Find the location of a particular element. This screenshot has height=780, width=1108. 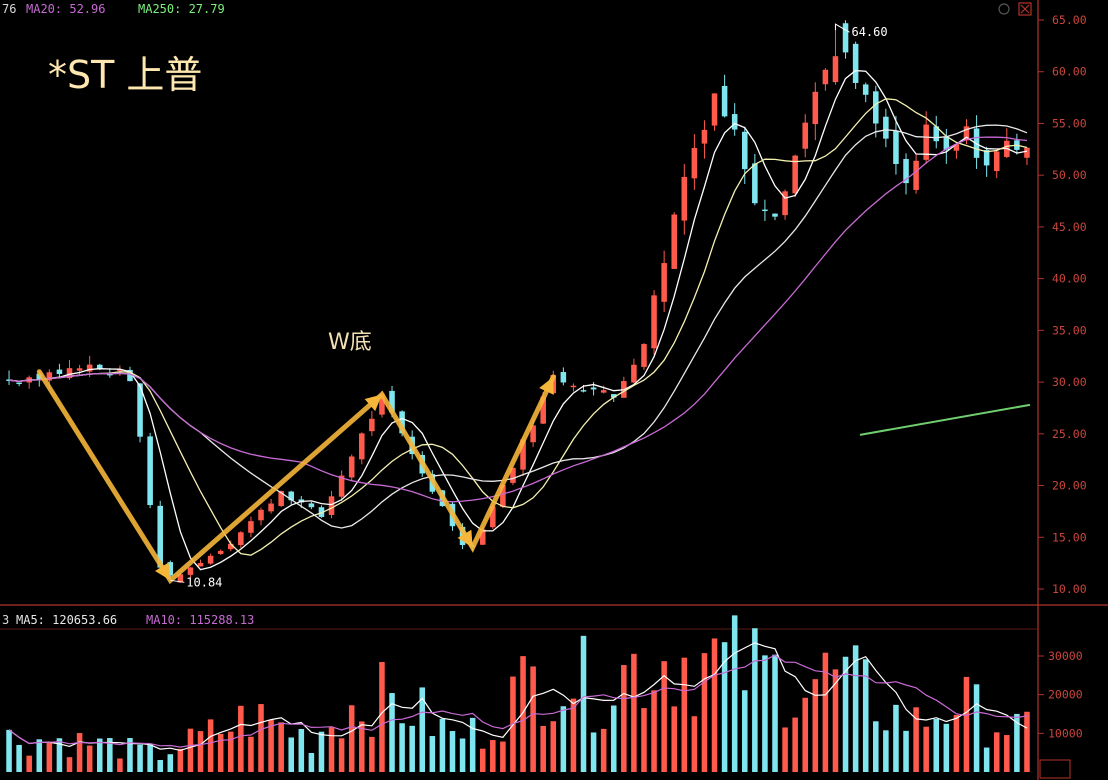

close-icon-stroke-b is located at coordinates (1025, 9).